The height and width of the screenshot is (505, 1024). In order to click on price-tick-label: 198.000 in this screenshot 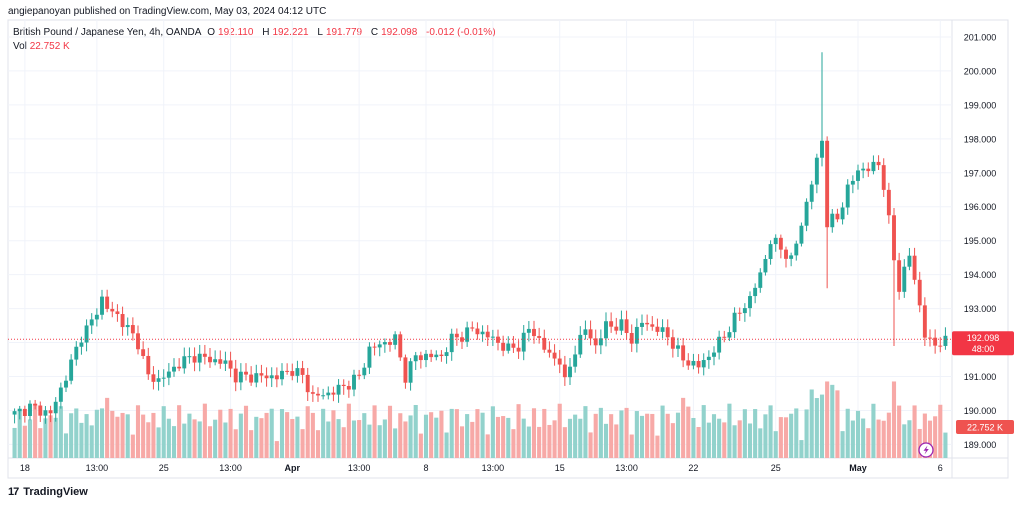, I will do `click(980, 139)`.